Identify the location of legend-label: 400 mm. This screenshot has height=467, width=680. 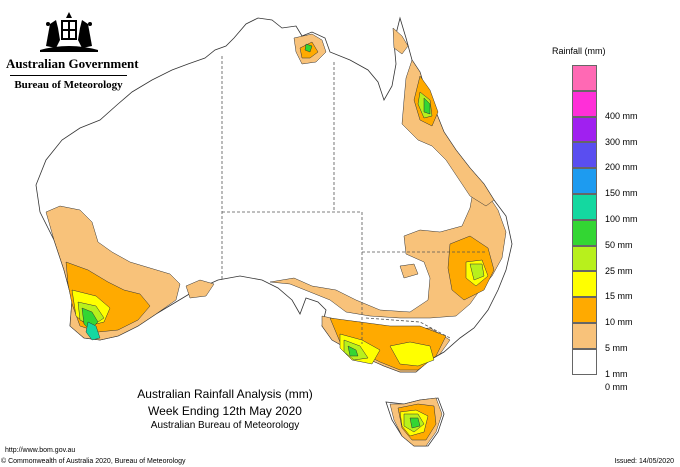
(621, 115).